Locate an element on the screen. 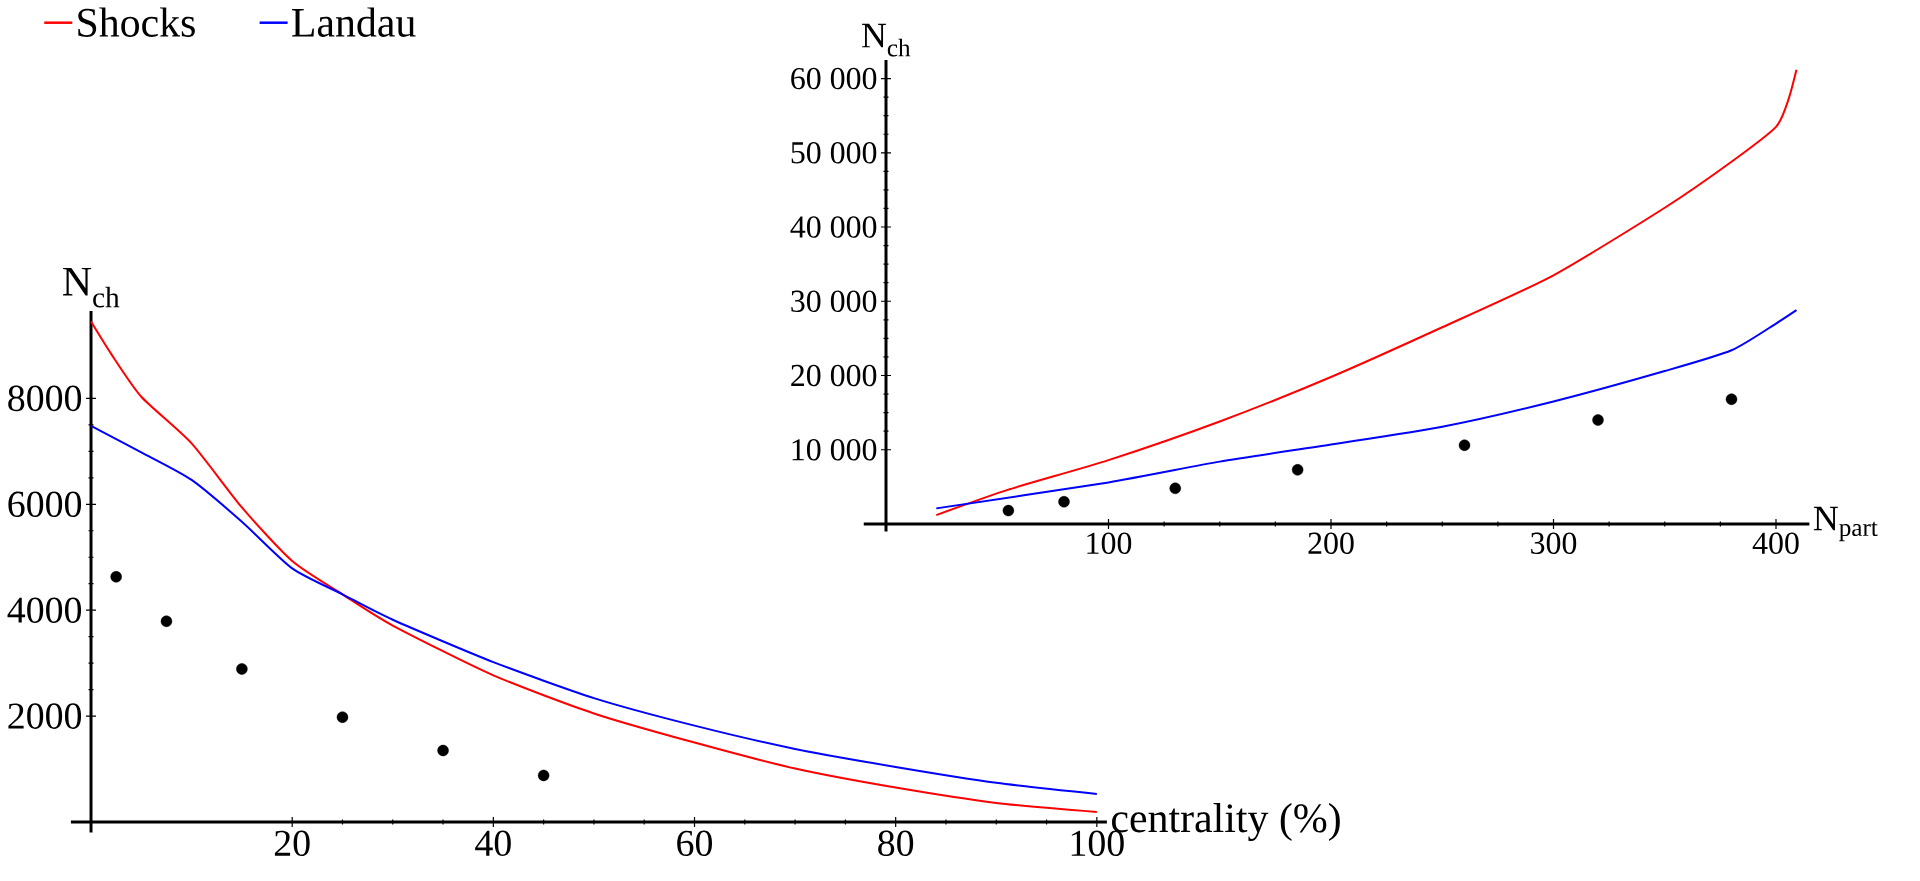 The height and width of the screenshot is (881, 1920). x-axis-title: N$_{part}$ is located at coordinates (1845, 524).